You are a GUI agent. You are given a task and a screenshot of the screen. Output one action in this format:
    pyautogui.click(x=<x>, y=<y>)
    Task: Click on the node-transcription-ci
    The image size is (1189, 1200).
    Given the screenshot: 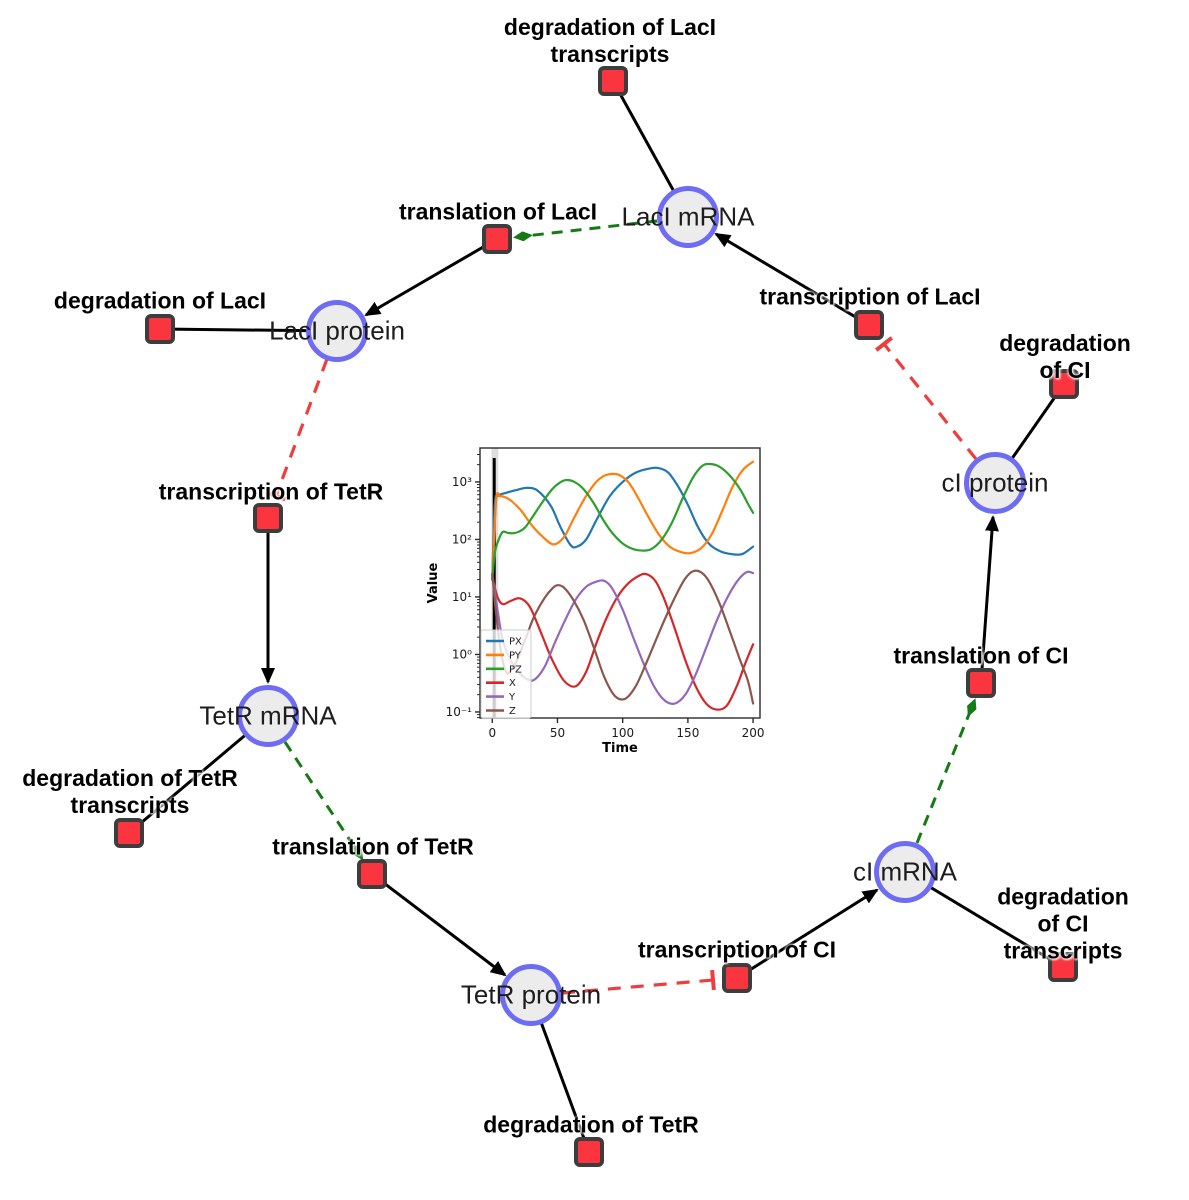 What is the action you would take?
    pyautogui.click(x=737, y=978)
    